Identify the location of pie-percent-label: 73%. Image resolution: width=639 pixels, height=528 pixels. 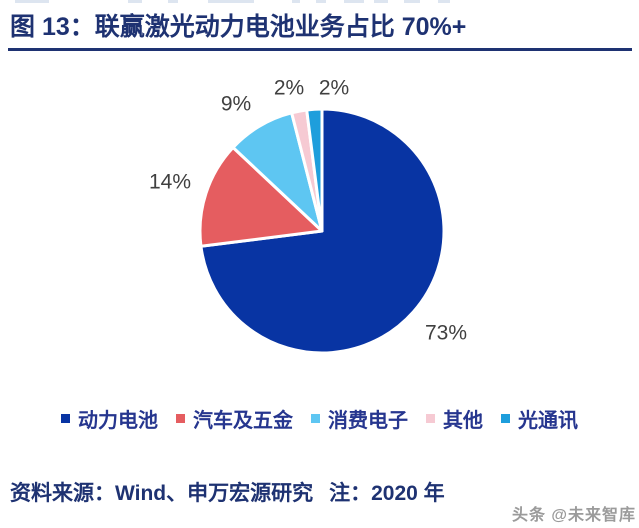
(446, 333).